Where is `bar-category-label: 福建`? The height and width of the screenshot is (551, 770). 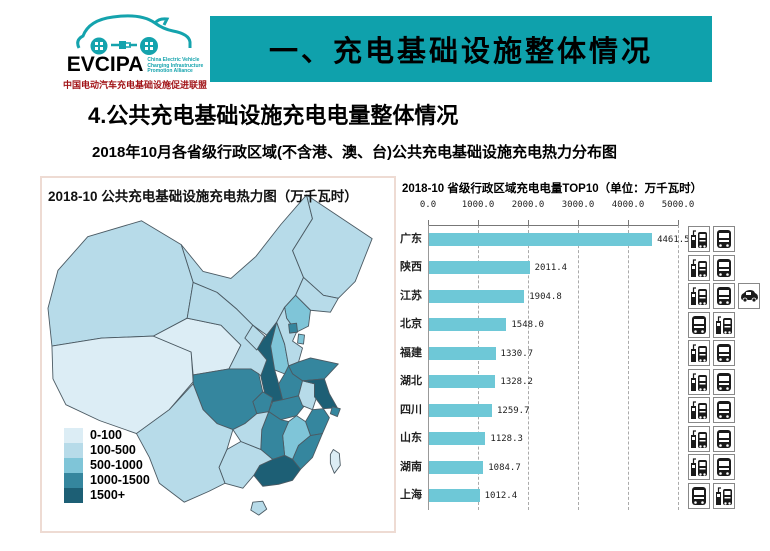 bar-category-label: 福建 is located at coordinates (411, 352).